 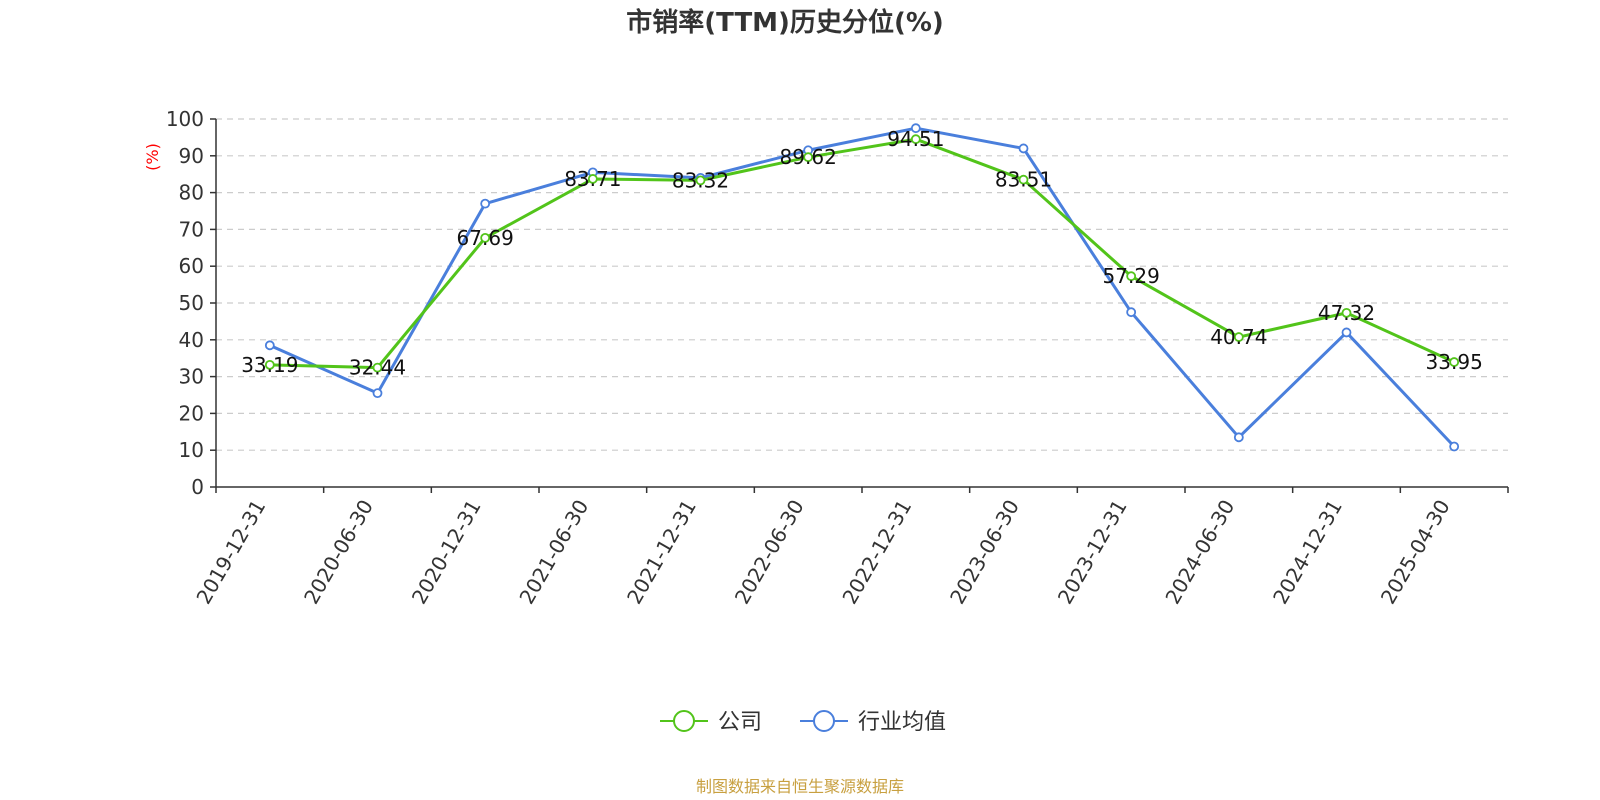 I want to click on y-tick-label: 10, so click(x=191, y=450).